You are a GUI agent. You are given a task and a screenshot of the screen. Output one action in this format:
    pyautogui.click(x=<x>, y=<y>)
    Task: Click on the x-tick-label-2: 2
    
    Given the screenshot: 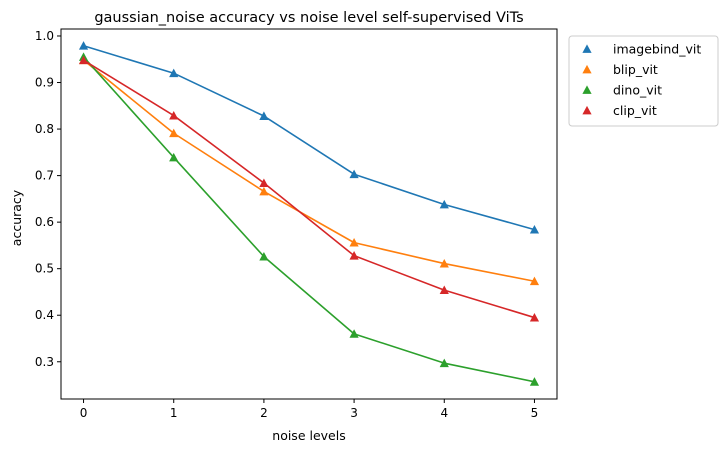 What is the action you would take?
    pyautogui.click(x=264, y=413)
    